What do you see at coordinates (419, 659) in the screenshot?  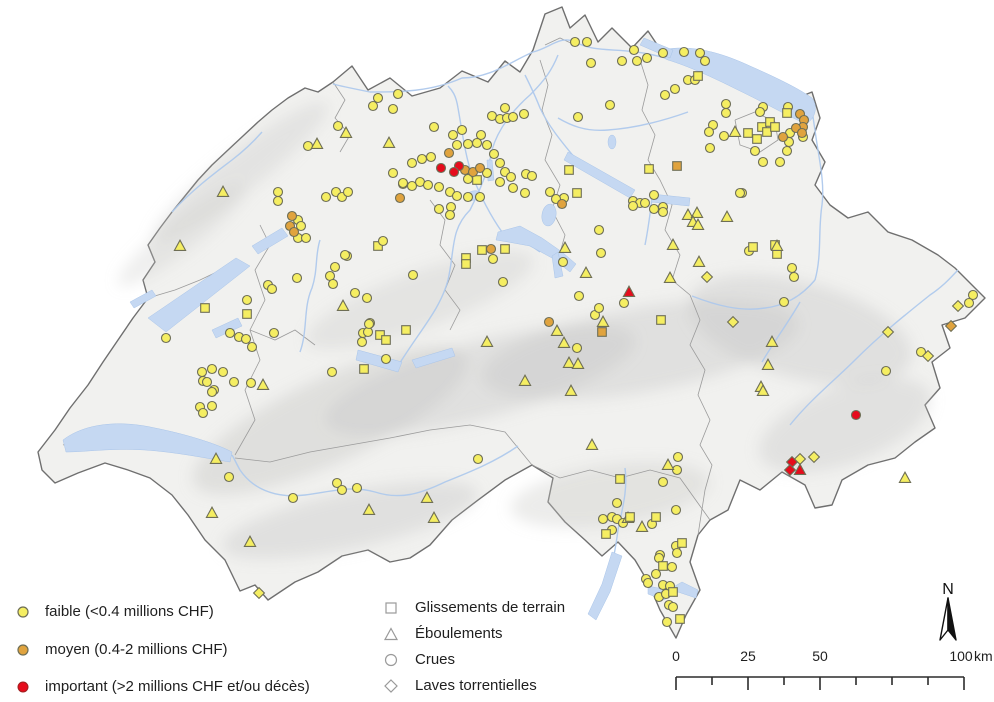 I see `legend-crues: Crues` at bounding box center [419, 659].